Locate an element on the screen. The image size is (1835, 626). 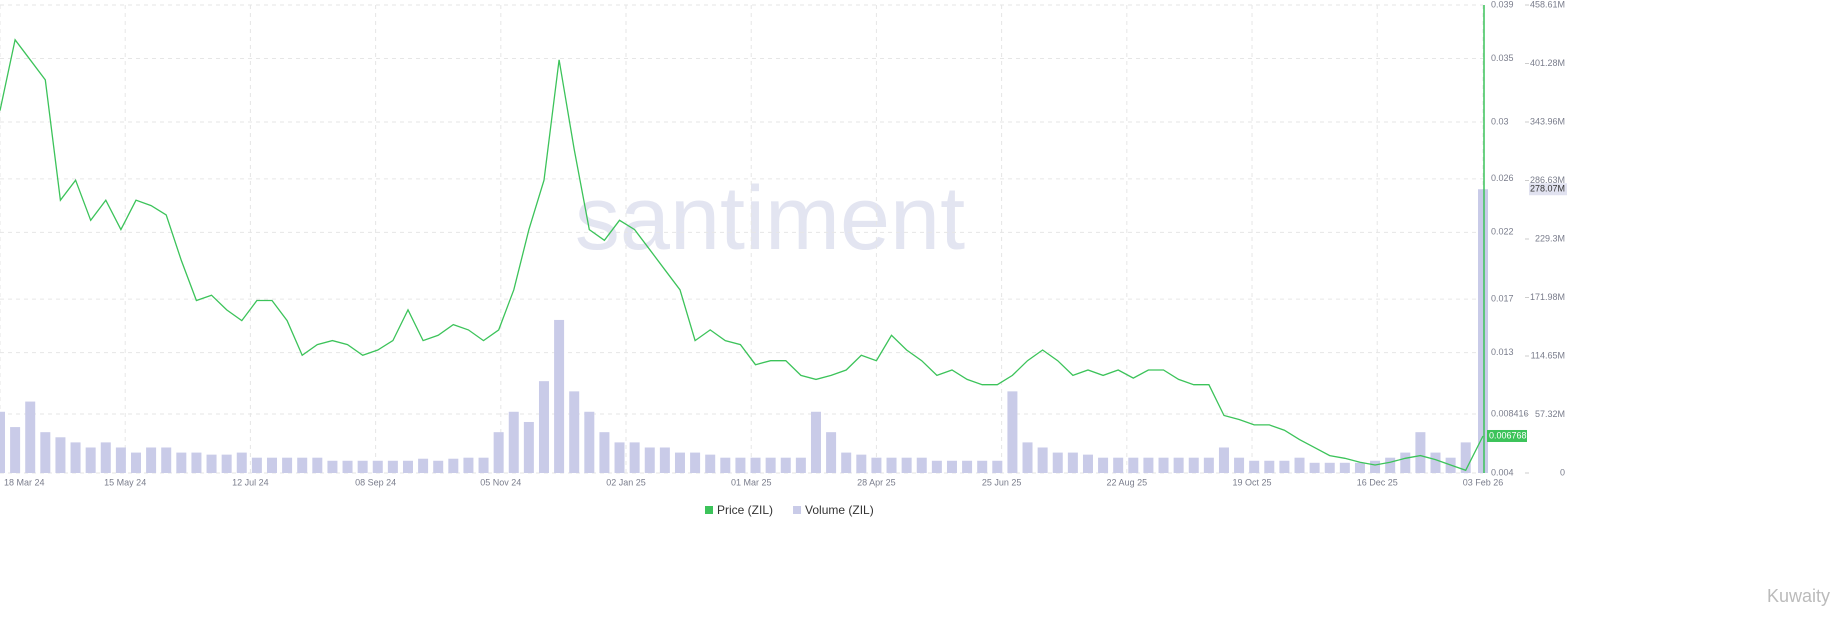
volume-marker-label: 278.07M is located at coordinates (1547, 189).